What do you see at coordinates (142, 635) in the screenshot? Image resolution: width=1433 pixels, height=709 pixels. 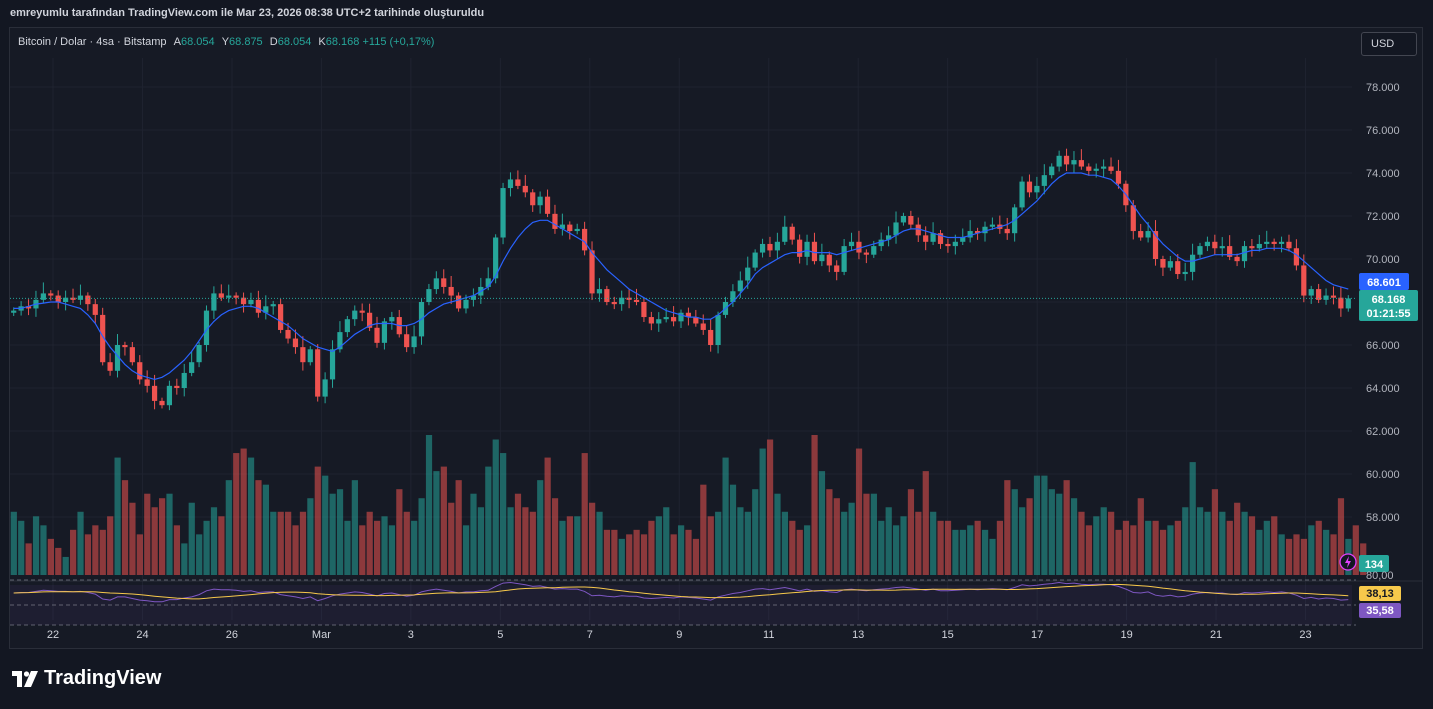 I see `time-tick-label: 24` at bounding box center [142, 635].